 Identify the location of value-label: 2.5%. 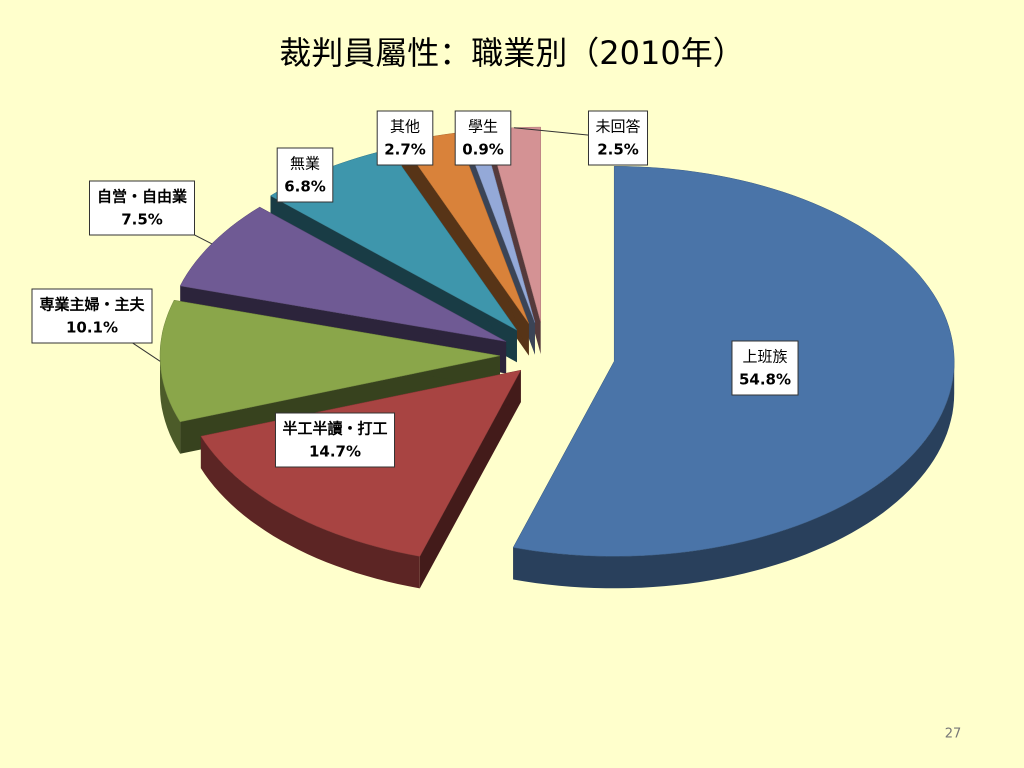
(618, 150).